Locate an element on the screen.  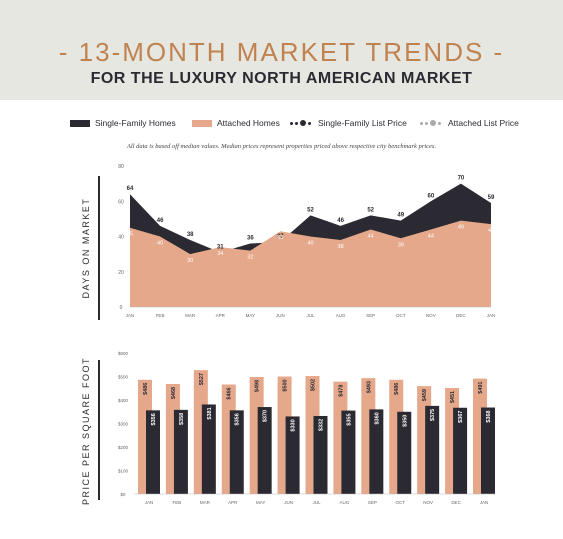
area-xtick-label: JUN is located at coordinates (280, 315).